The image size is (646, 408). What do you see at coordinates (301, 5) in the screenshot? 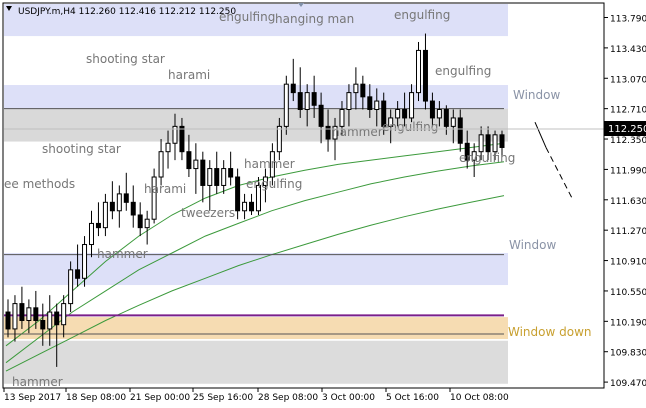
I see `chart-shift-marker-icon` at bounding box center [301, 5].